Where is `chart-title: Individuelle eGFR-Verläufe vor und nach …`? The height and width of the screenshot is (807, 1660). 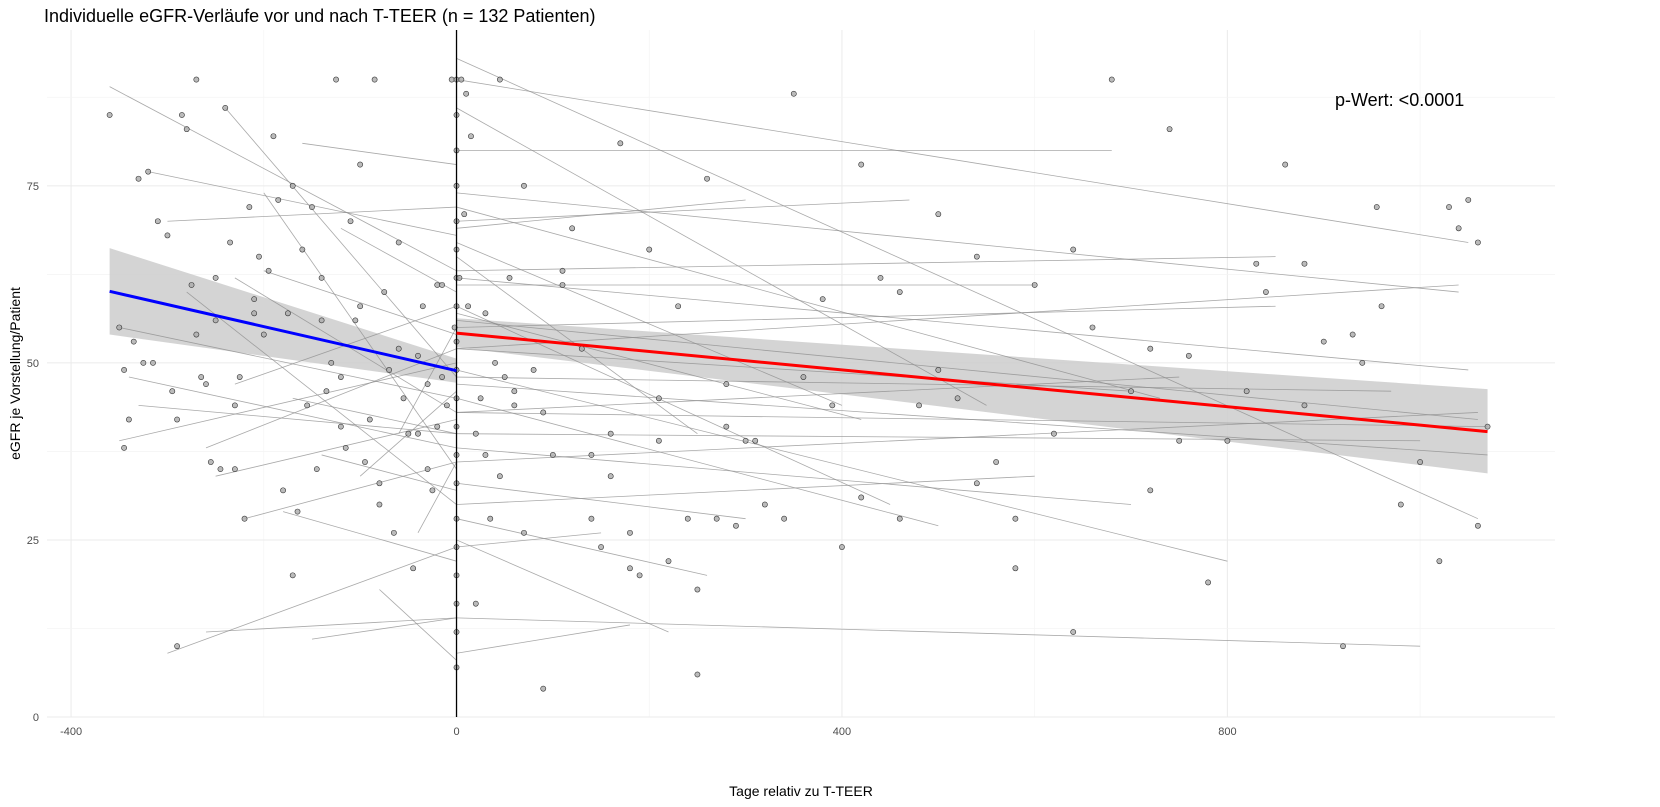
chart-title: Individuelle eGFR-Verläufe vor und nach … is located at coordinates (320, 16).